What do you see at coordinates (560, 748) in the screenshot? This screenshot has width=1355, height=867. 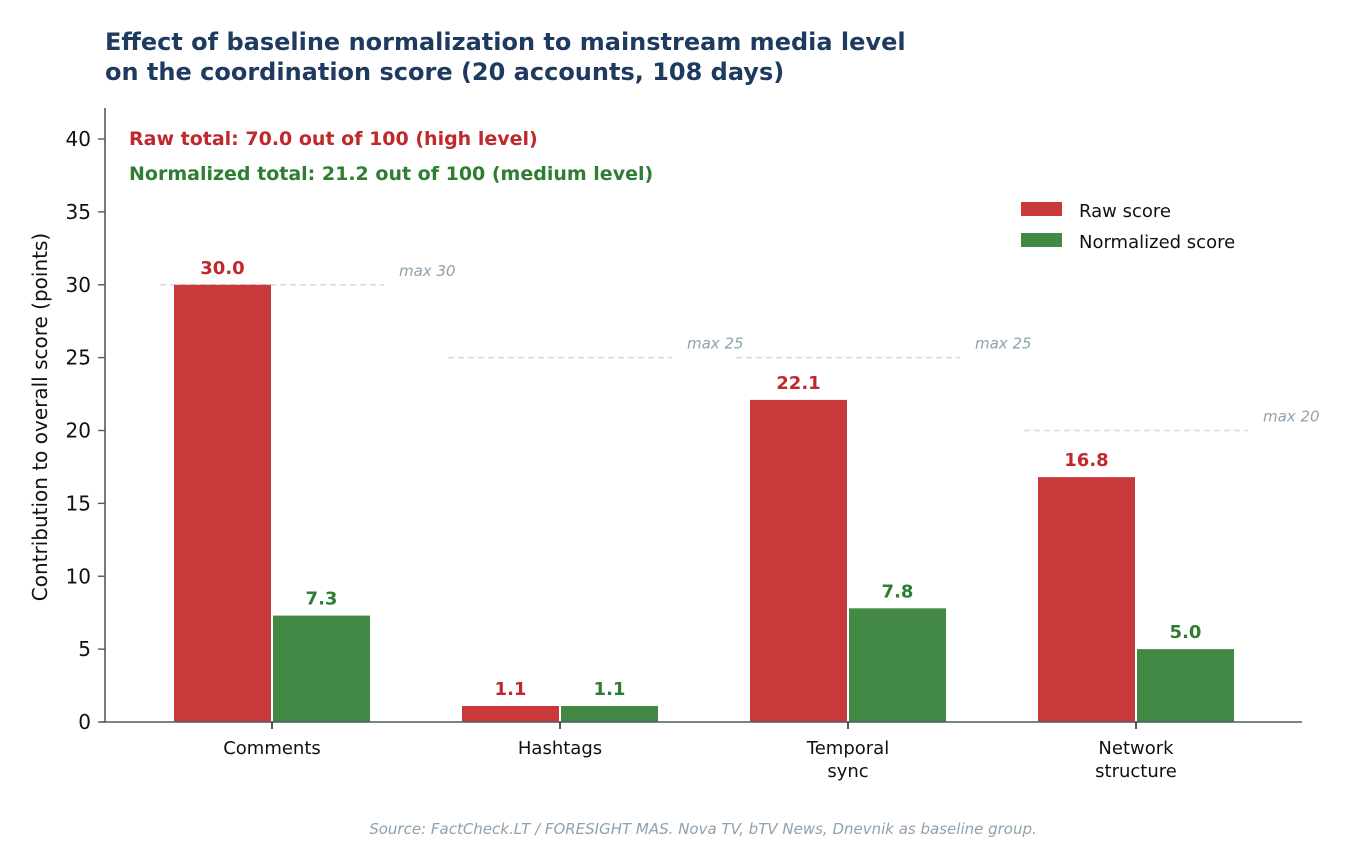 I see `x-tick-label: Hashtags` at bounding box center [560, 748].